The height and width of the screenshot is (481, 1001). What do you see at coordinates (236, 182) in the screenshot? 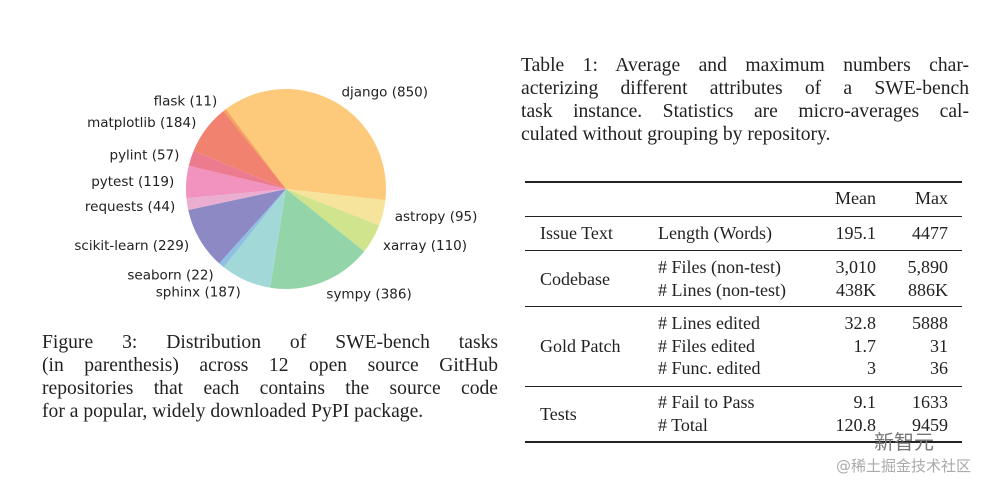
I see `pie-slice-pytest` at bounding box center [236, 182].